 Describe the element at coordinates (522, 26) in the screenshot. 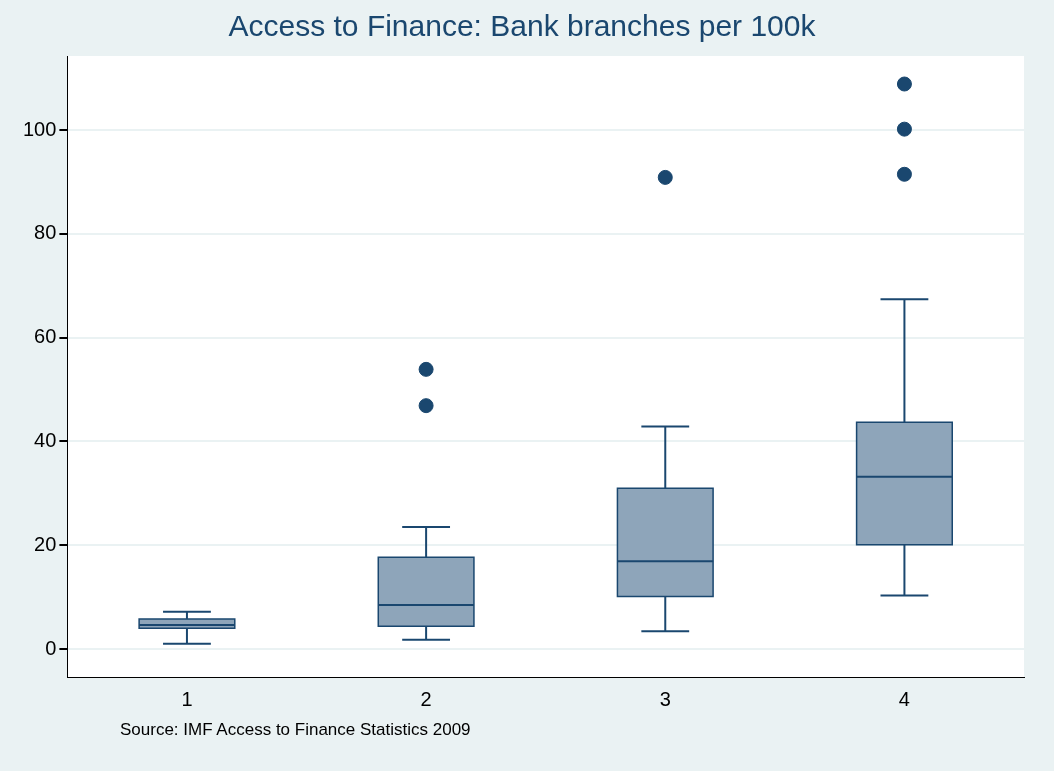

I see `chart-title: Access to Finance: Bank branches per 100k` at that location.